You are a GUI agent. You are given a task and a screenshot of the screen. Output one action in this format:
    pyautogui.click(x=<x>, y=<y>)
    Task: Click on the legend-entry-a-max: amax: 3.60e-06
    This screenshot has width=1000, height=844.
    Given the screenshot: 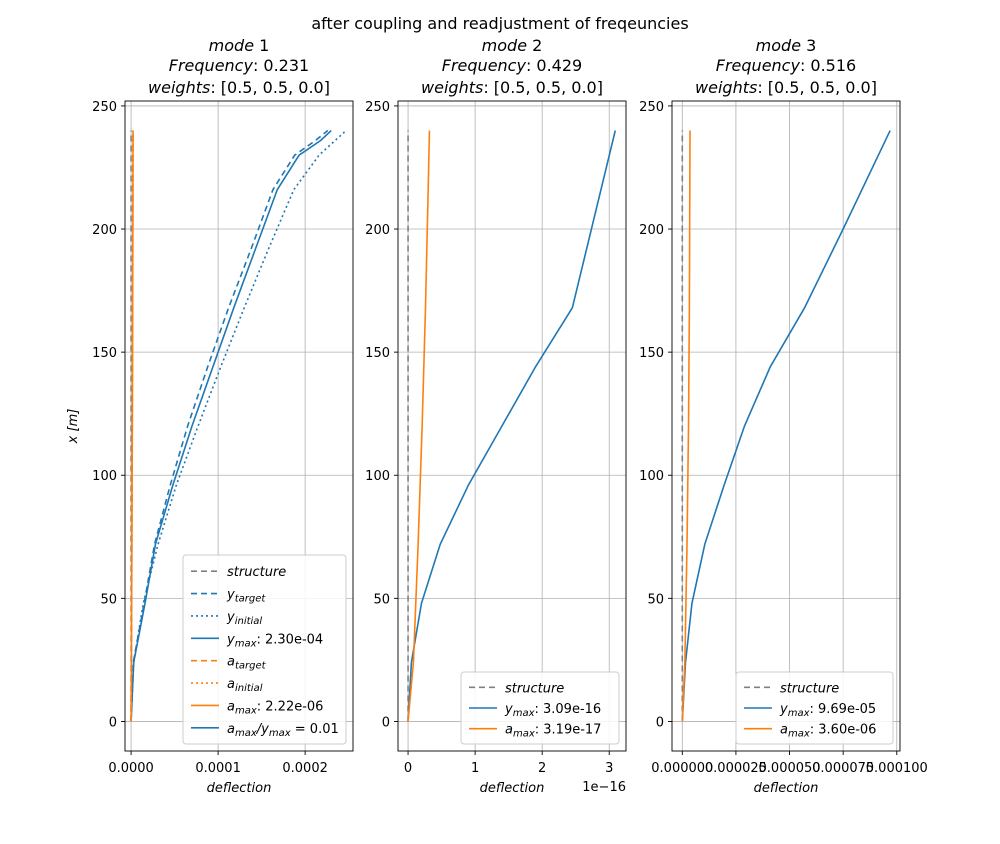 What is the action you would take?
    pyautogui.click(x=828, y=731)
    